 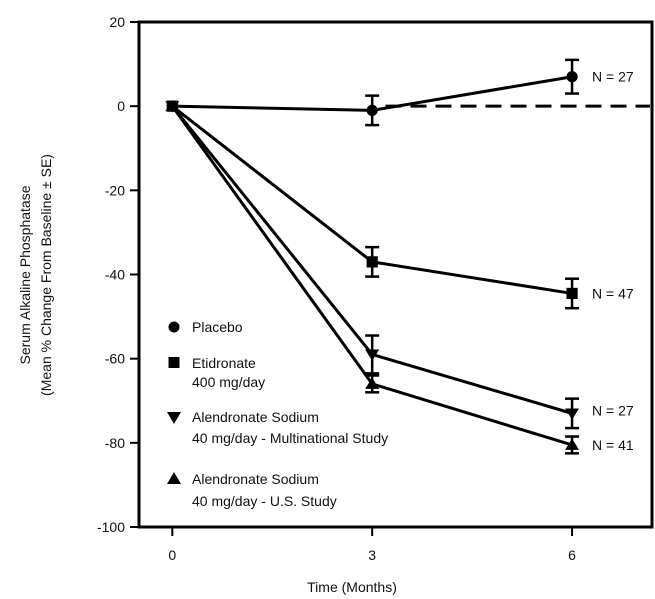 What do you see at coordinates (174, 478) in the screenshot?
I see `legend-marker-alendronate-us` at bounding box center [174, 478].